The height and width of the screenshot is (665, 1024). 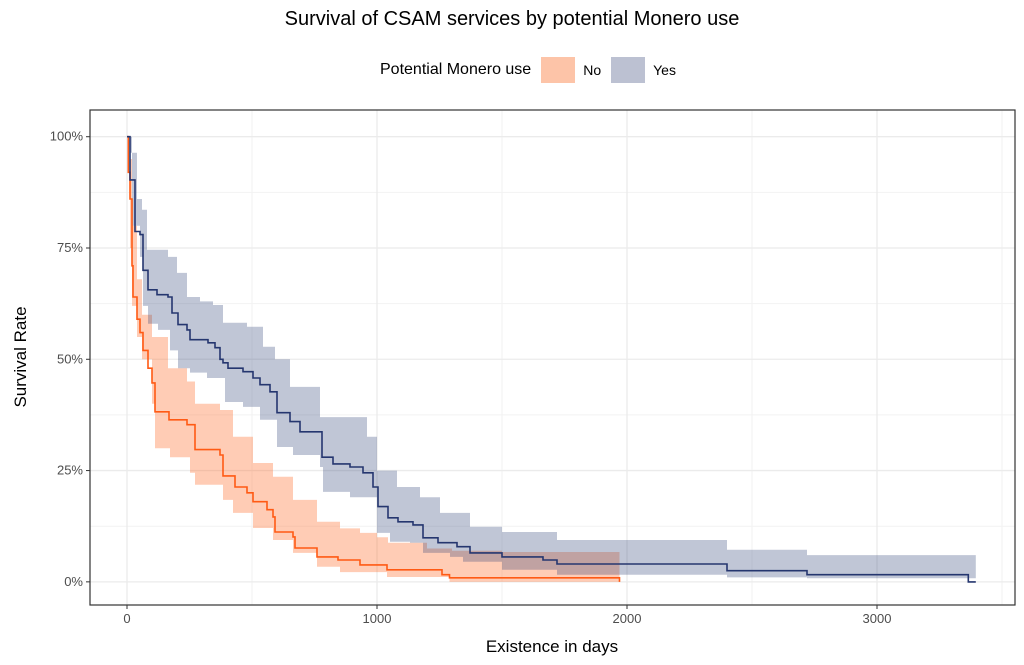 I want to click on y-tick-label: 25%, so click(x=70, y=470).